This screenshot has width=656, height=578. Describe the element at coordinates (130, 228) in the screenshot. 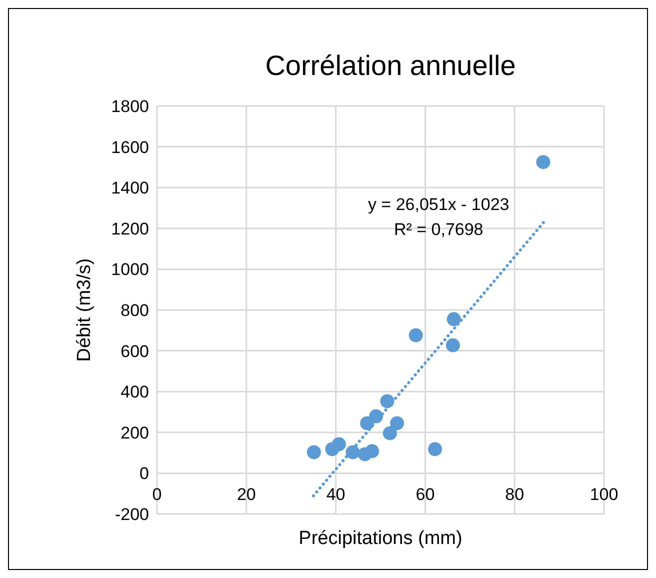

I see `y-tick-label: 1200` at that location.